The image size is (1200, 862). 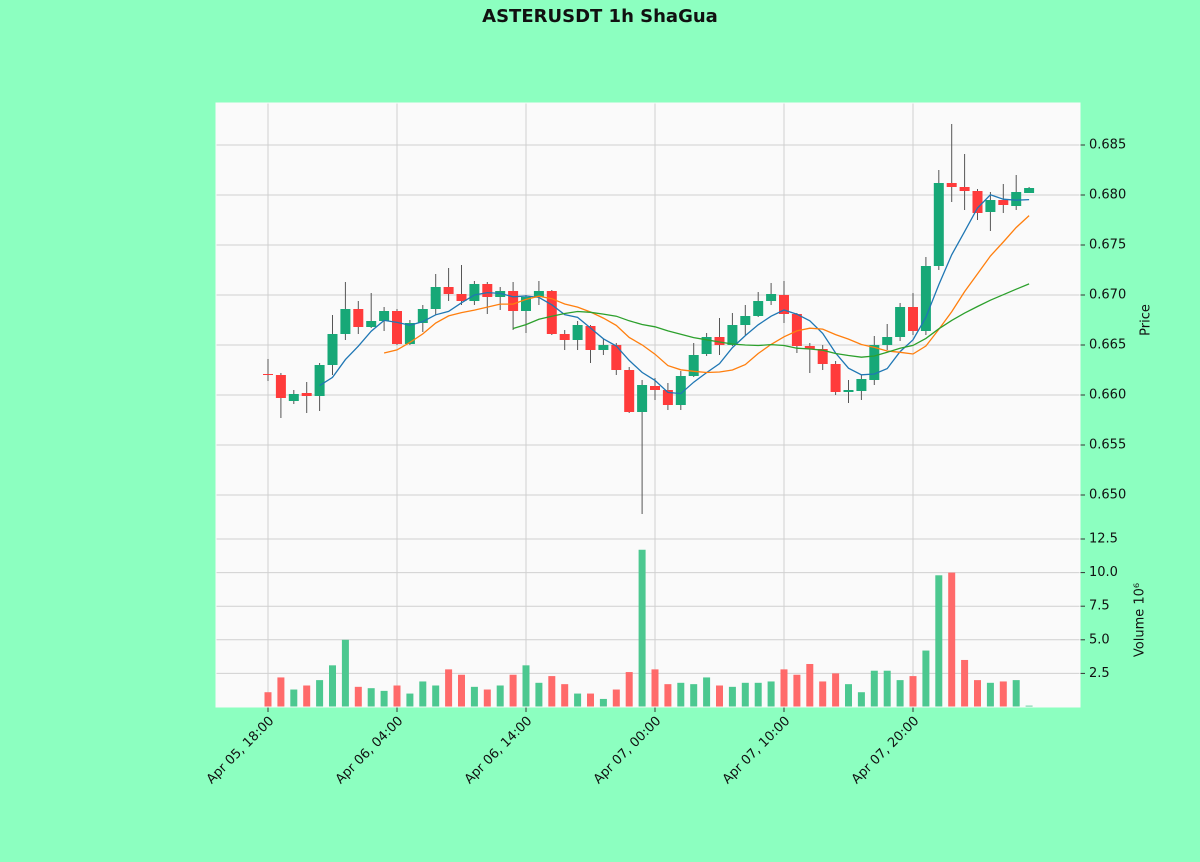 I want to click on y-tick-label: 0.675, so click(x=1107, y=245).